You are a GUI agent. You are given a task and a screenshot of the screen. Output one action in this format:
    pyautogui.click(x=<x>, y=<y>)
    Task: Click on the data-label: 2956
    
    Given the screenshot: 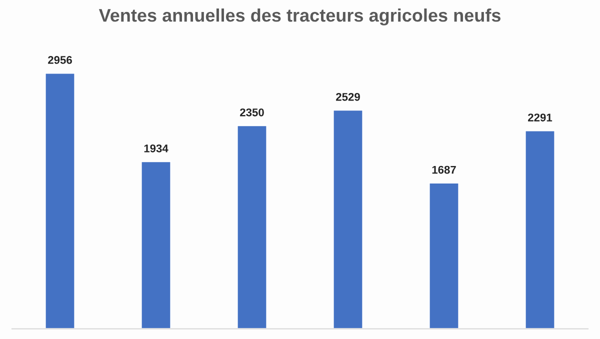 What is the action you would take?
    pyautogui.click(x=60, y=60)
    